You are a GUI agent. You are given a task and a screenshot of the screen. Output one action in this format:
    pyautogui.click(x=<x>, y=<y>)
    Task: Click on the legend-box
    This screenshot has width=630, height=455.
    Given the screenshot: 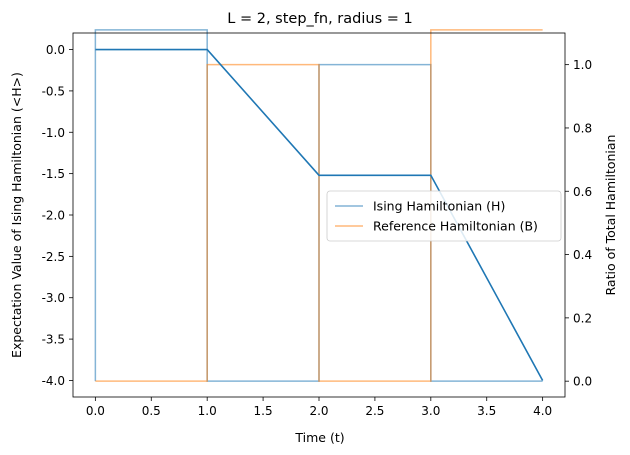 What is the action you would take?
    pyautogui.click(x=444, y=216)
    